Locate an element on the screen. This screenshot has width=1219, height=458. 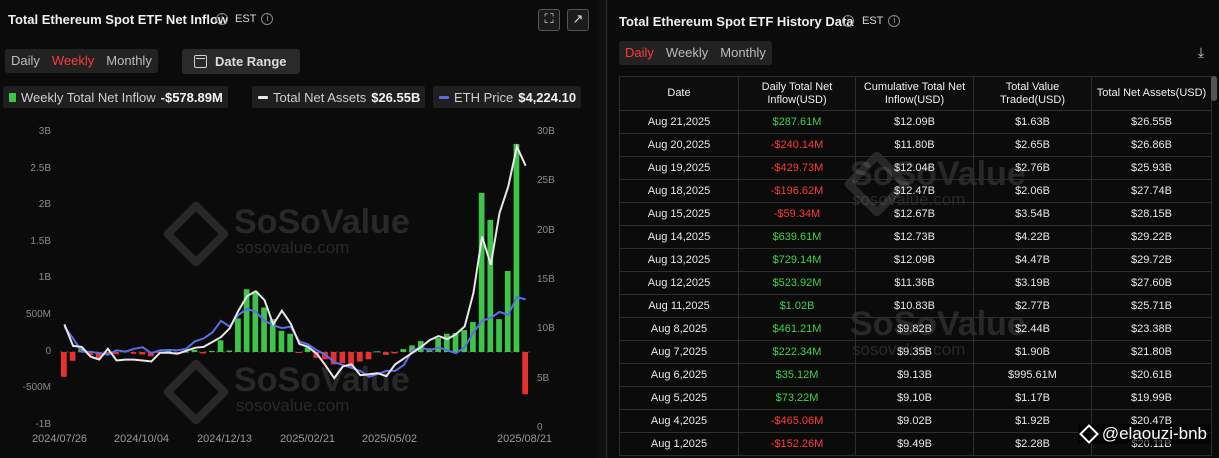
table-row: Aug 20,2025 -$240.14M $11.80B $2.65B $26.86B is located at coordinates (915, 145).